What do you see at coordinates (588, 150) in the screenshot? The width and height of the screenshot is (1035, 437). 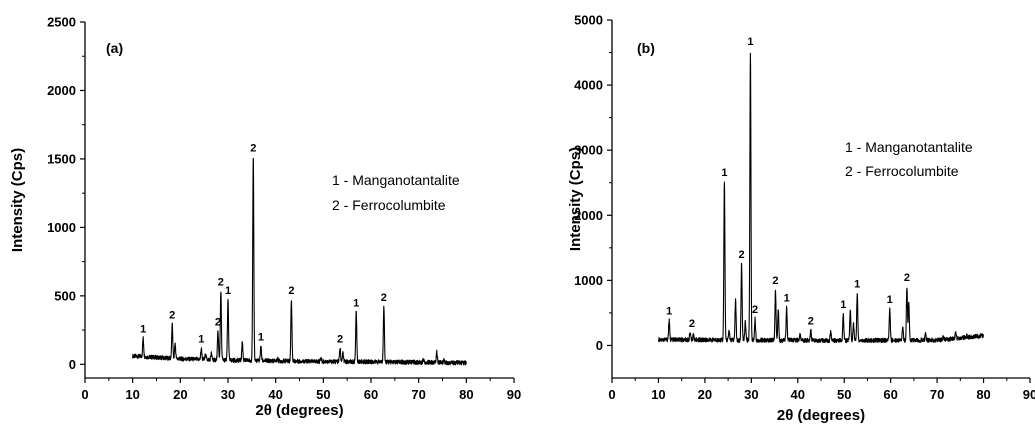 I see `y-tick-label: 3000` at bounding box center [588, 150].